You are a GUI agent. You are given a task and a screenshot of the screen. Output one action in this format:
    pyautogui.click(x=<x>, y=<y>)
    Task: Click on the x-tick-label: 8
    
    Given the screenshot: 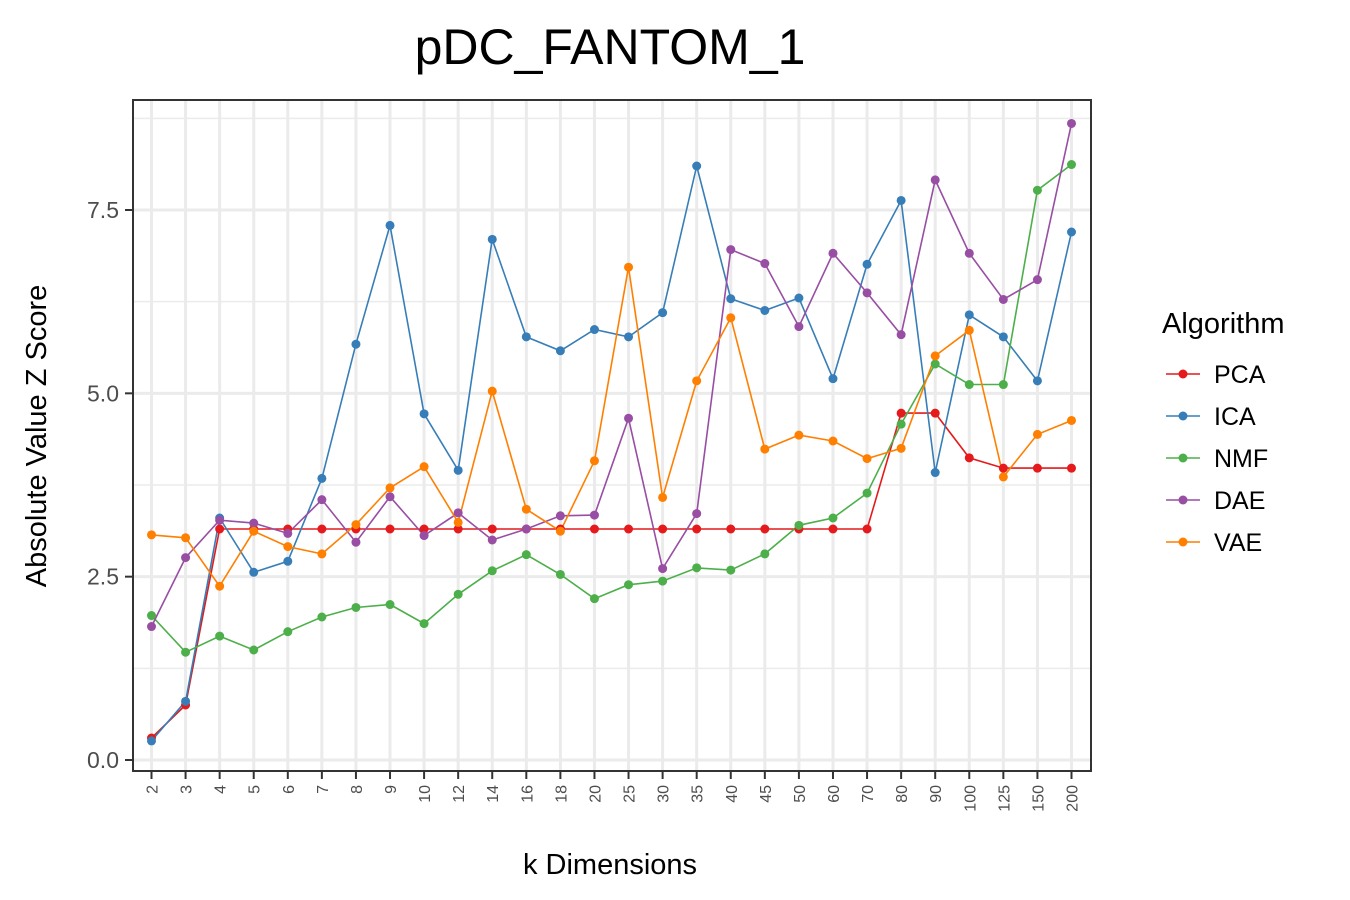 What is the action you would take?
    pyautogui.click(x=357, y=789)
    